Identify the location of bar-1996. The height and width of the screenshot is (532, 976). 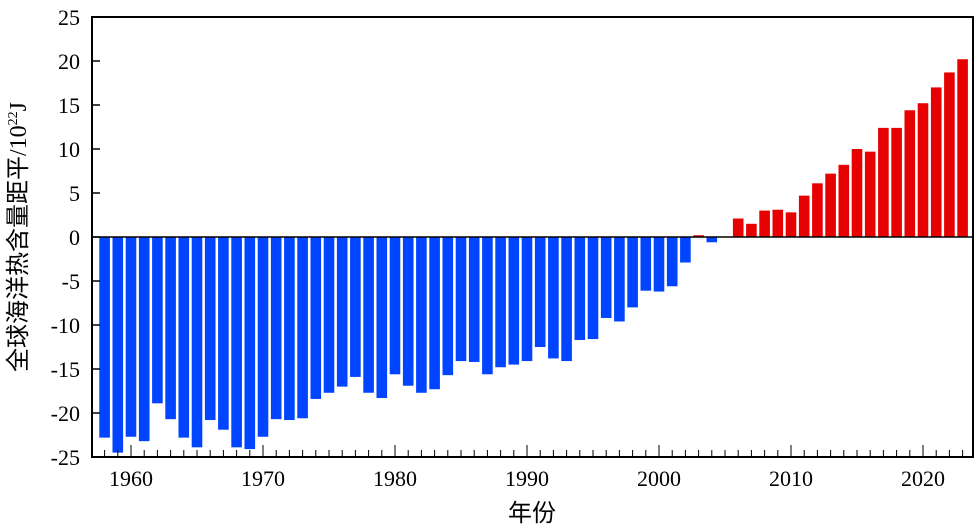
(606, 277).